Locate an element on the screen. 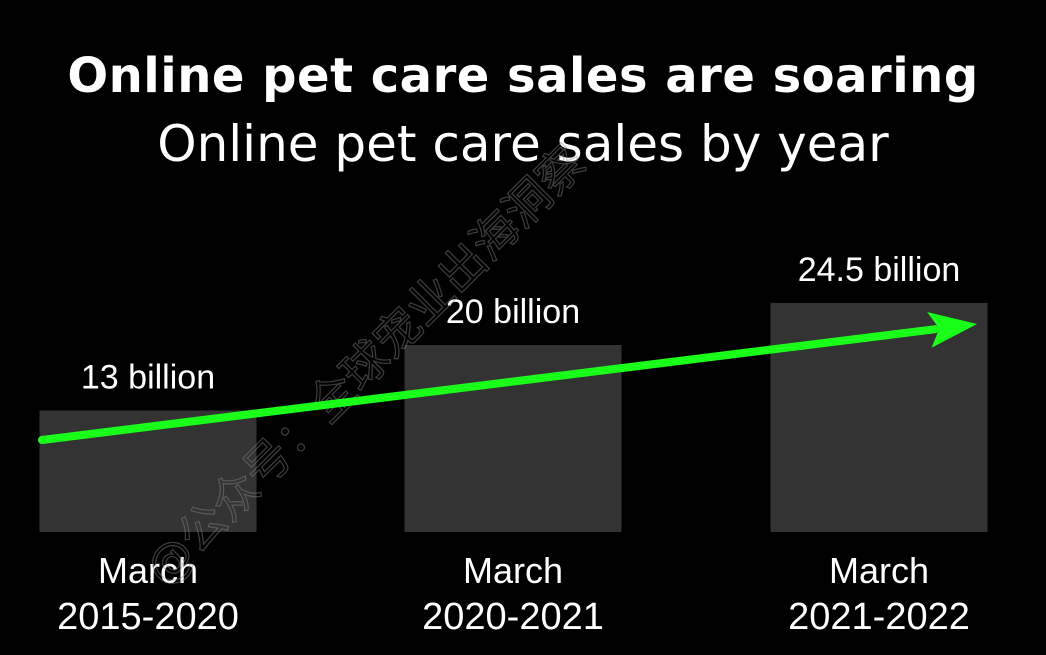  x-tick-label-3-line-2: 2021-2022 is located at coordinates (879, 617).